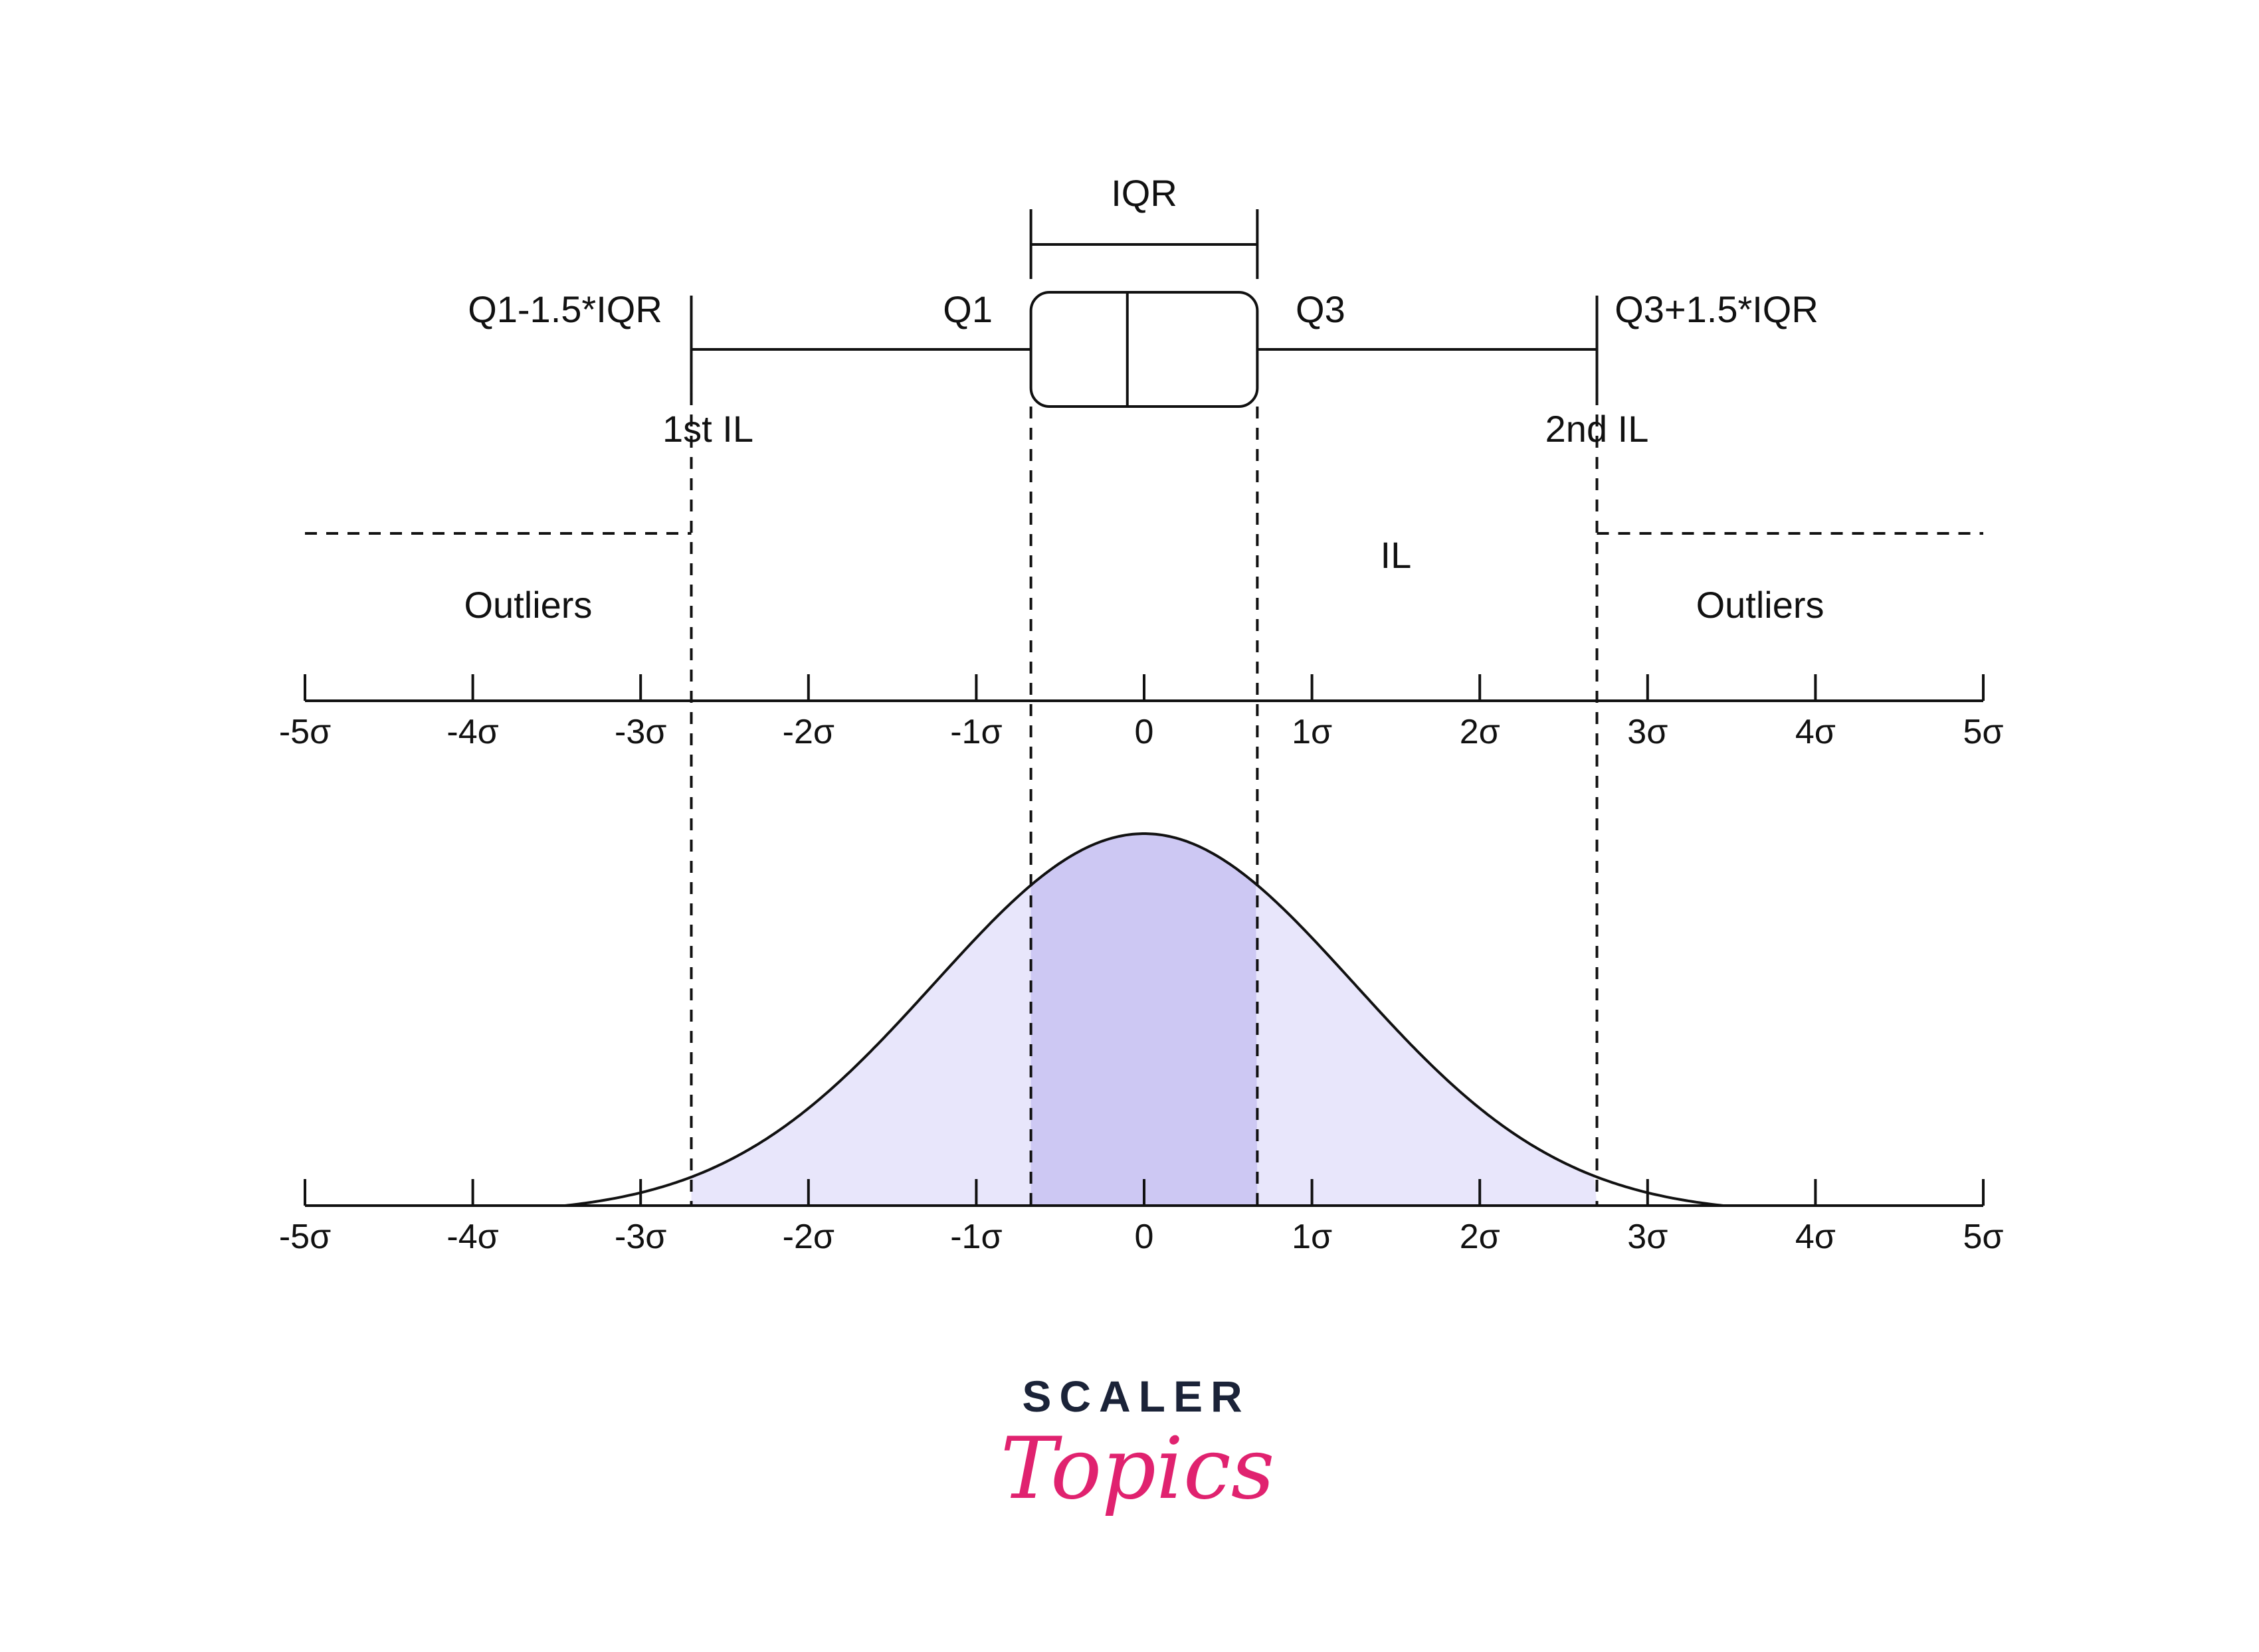  What do you see at coordinates (1648, 1237) in the screenshot?
I see `lower-tick-label-8: 3σ` at bounding box center [1648, 1237].